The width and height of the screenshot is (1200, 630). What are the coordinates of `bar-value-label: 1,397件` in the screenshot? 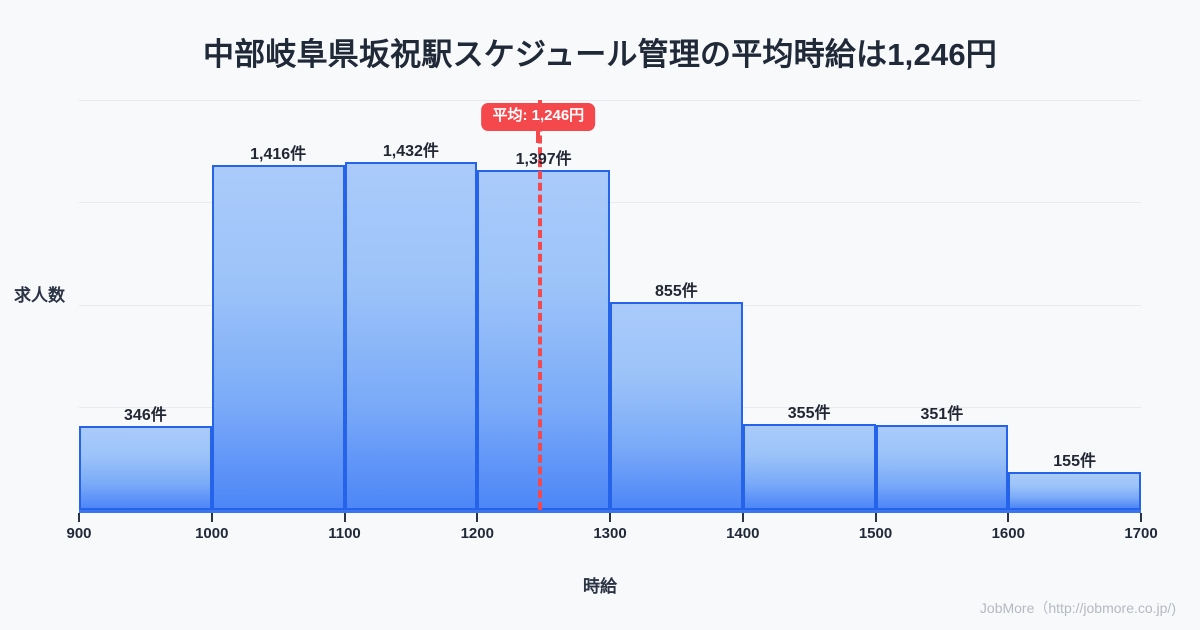 It's located at (543, 160).